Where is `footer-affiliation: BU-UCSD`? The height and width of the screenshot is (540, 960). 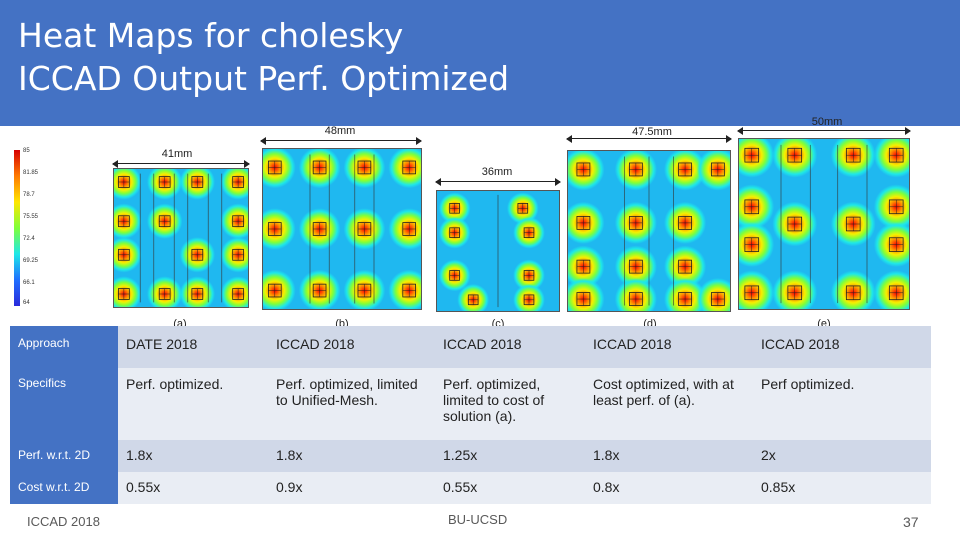 footer-affiliation: BU-UCSD is located at coordinates (478, 519).